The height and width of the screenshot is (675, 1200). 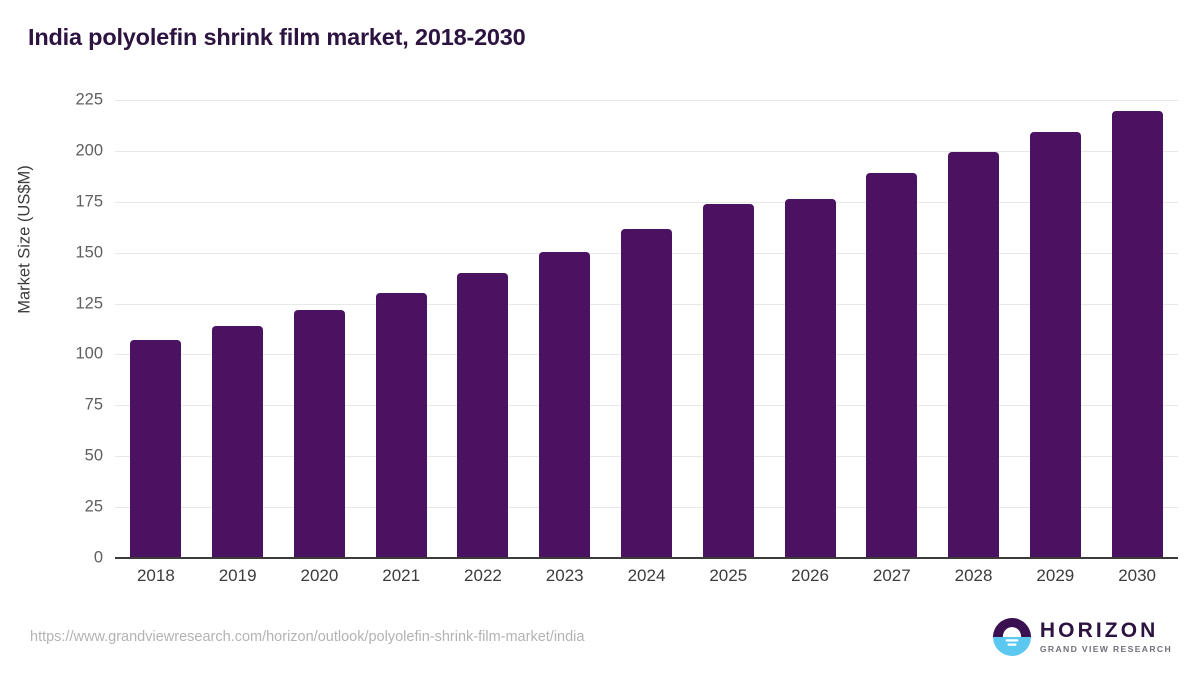 I want to click on x-axis-tick-label: 2024, so click(x=646, y=575).